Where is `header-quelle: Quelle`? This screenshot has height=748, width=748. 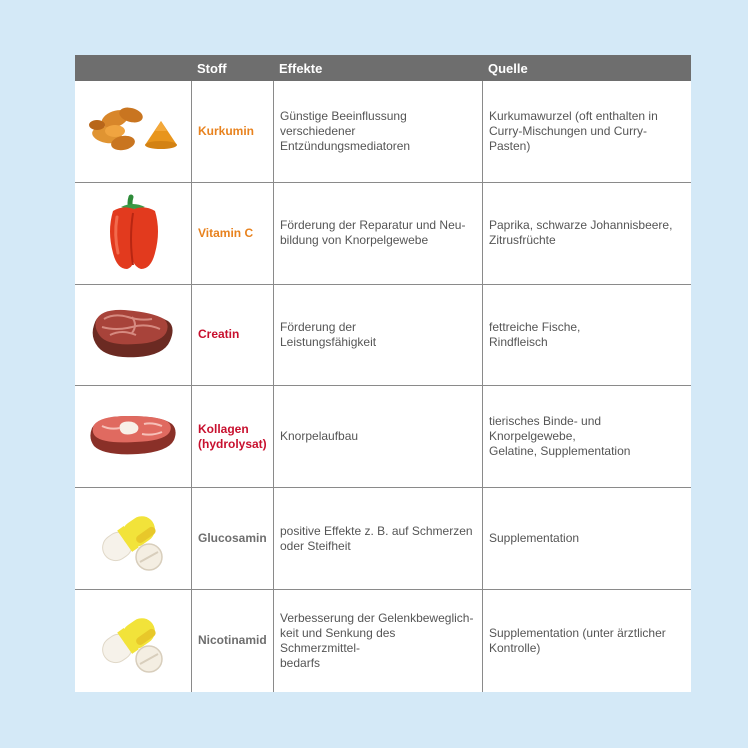 header-quelle: Quelle is located at coordinates (508, 68).